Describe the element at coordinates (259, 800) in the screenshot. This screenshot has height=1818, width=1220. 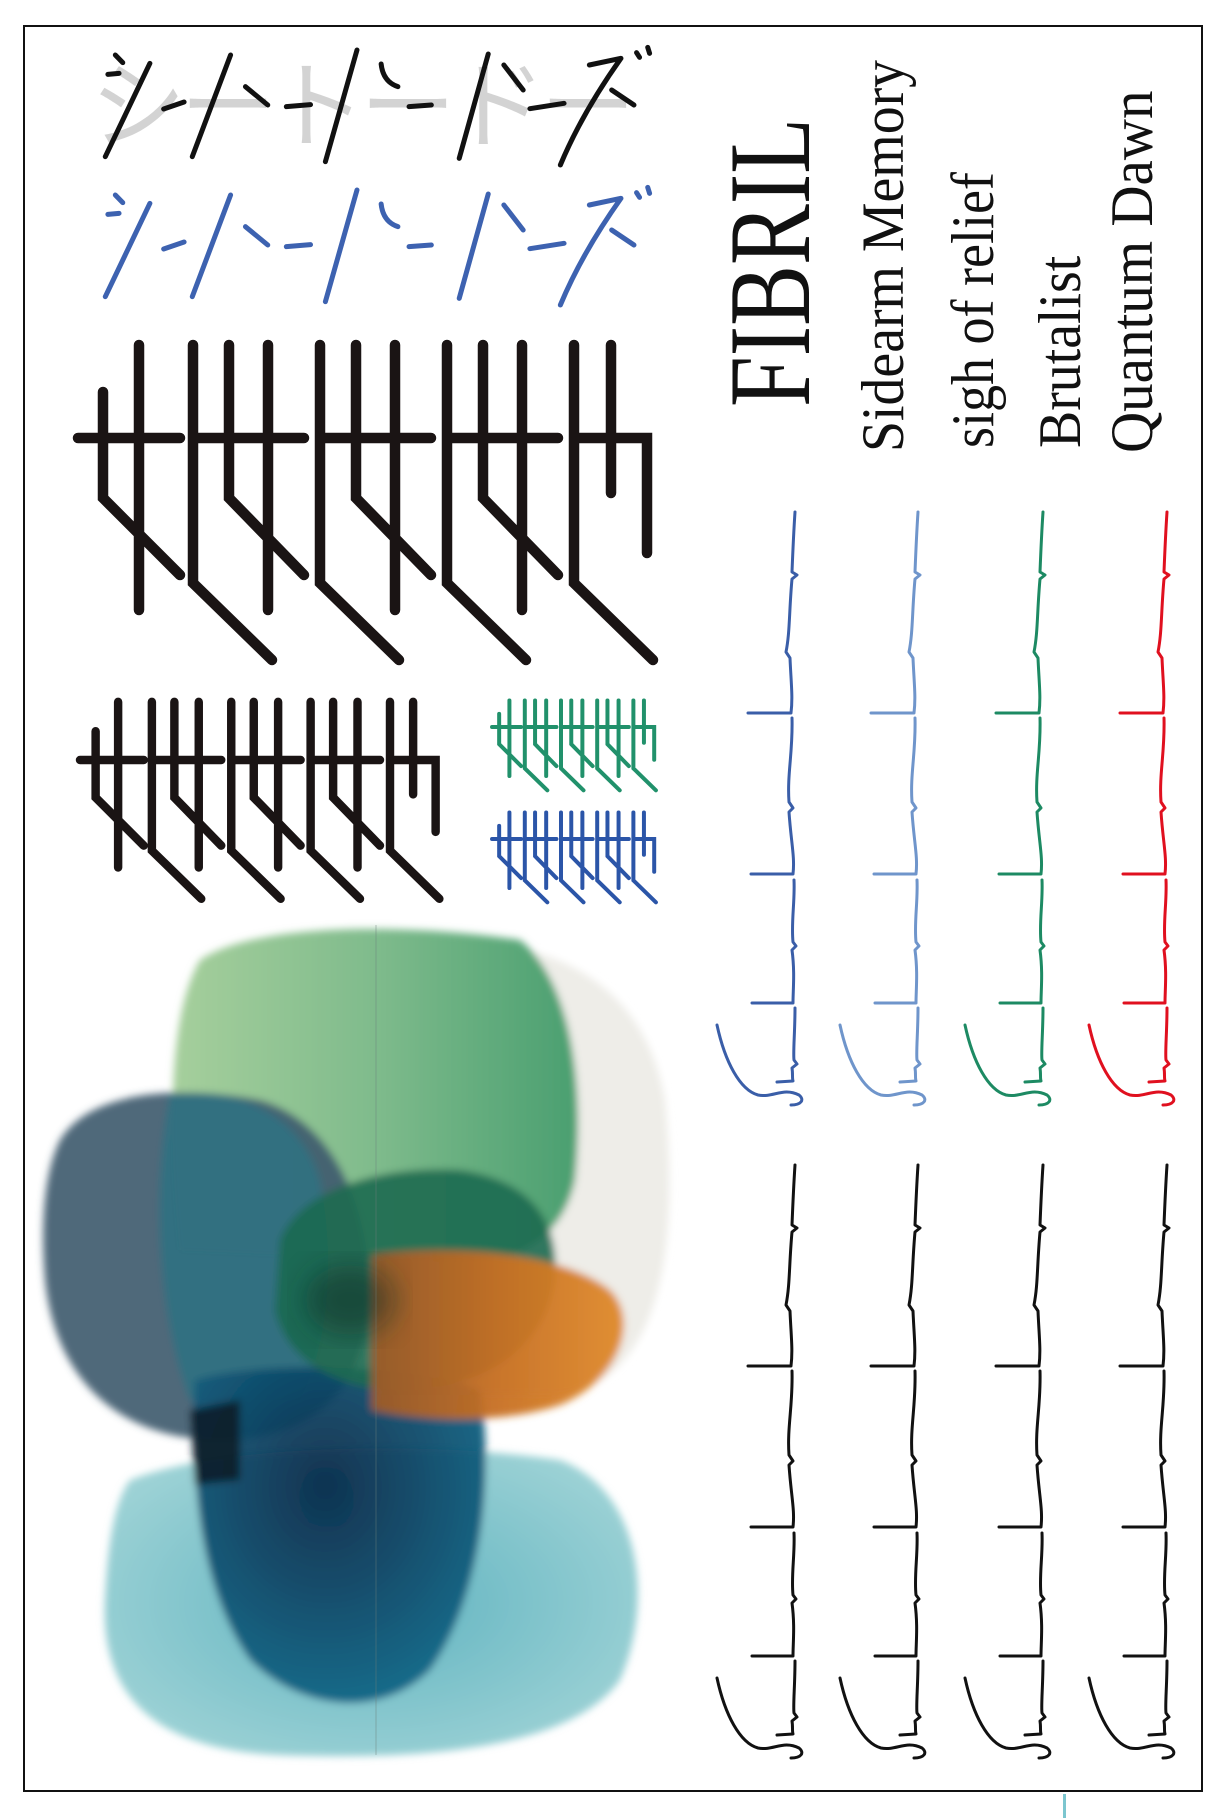
I see `glyph-row-small-black` at that location.